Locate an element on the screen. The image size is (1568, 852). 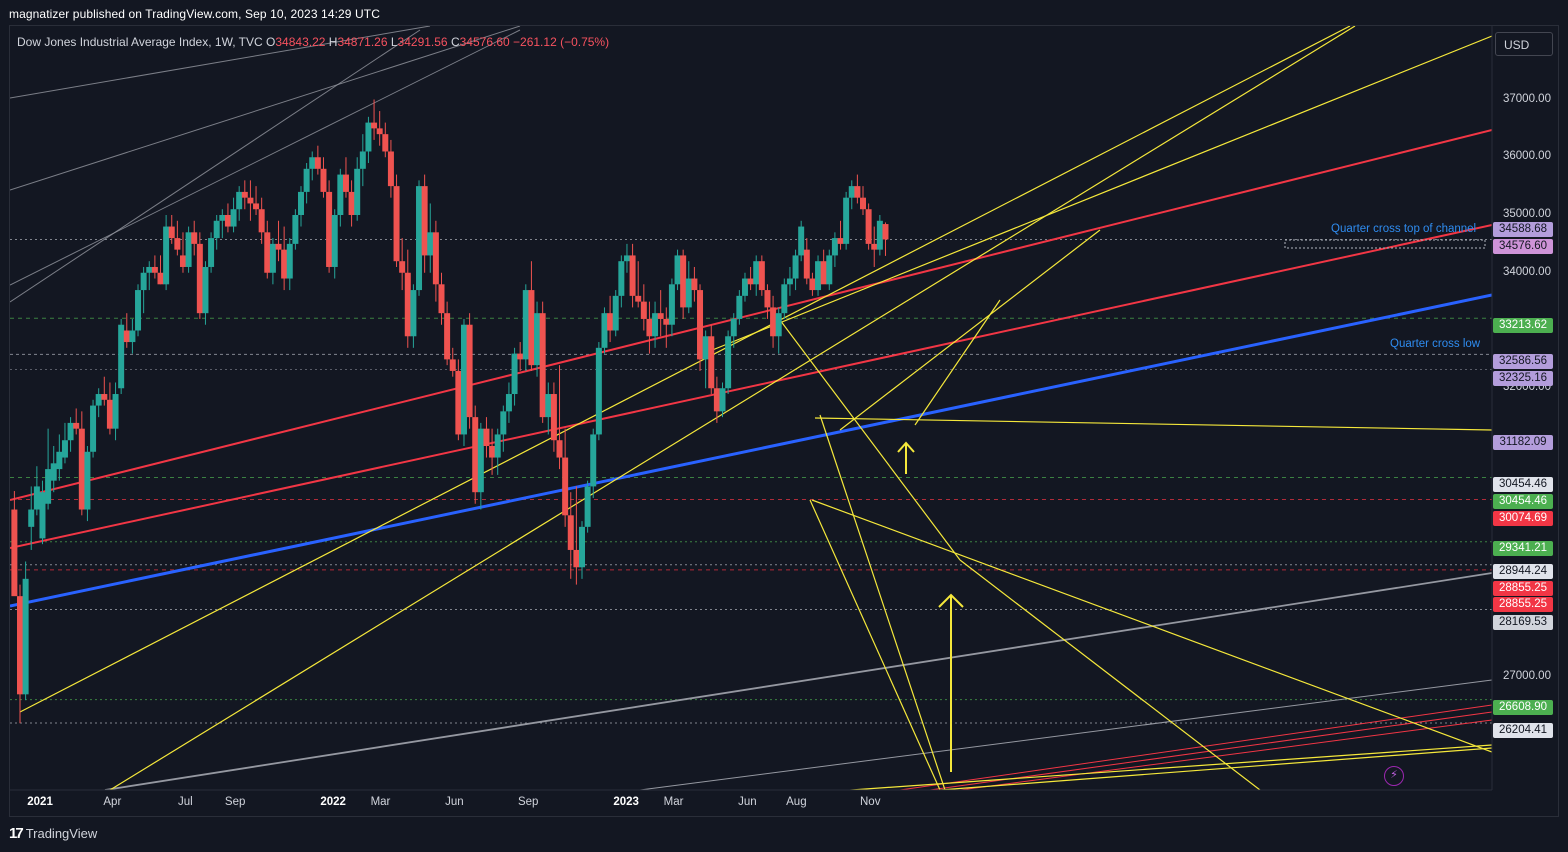
x-tick-label: 2022 is located at coordinates (333, 802).